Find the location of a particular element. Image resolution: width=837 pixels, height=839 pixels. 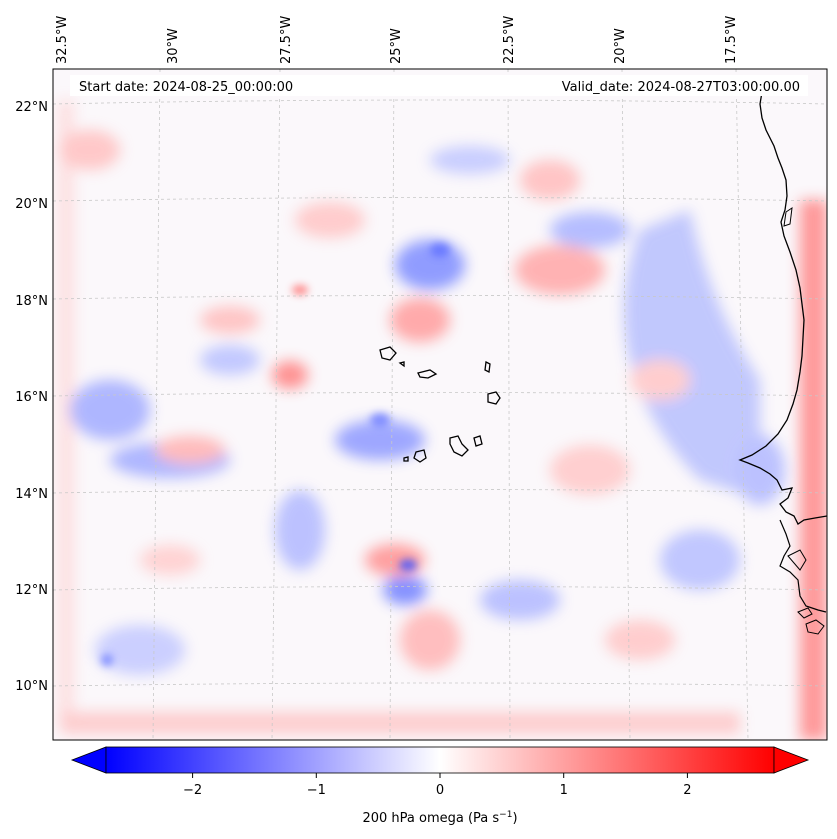

coastline-africa is located at coordinates (782, 304).